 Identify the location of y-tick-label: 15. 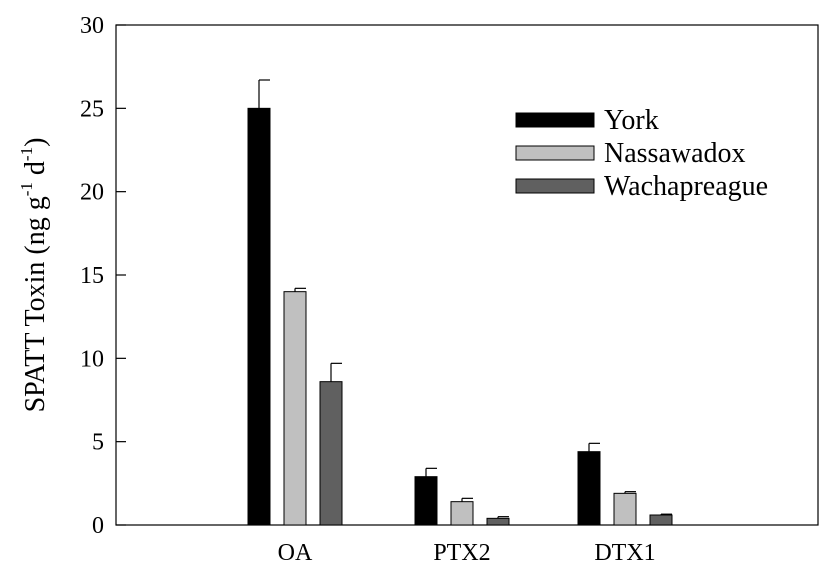
(92, 276).